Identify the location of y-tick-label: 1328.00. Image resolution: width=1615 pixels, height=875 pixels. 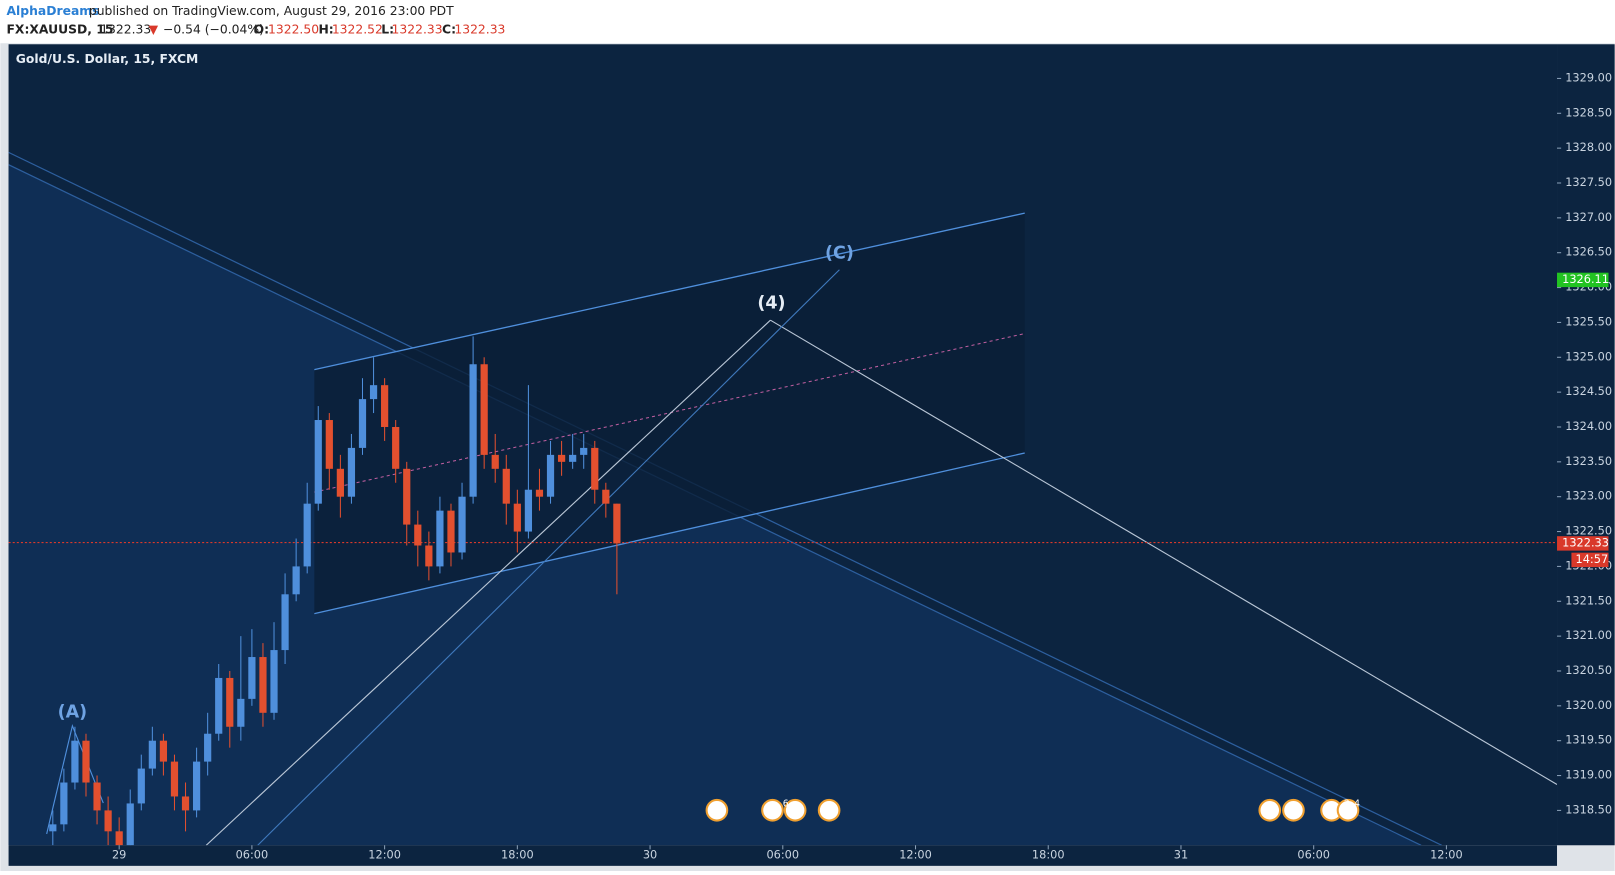
(1588, 147).